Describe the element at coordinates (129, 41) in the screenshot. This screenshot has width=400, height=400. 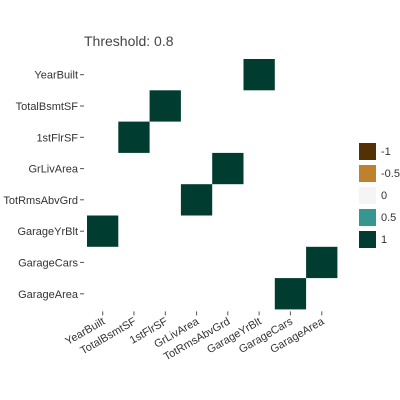
I see `chart-title: Threshold: 0.8` at that location.